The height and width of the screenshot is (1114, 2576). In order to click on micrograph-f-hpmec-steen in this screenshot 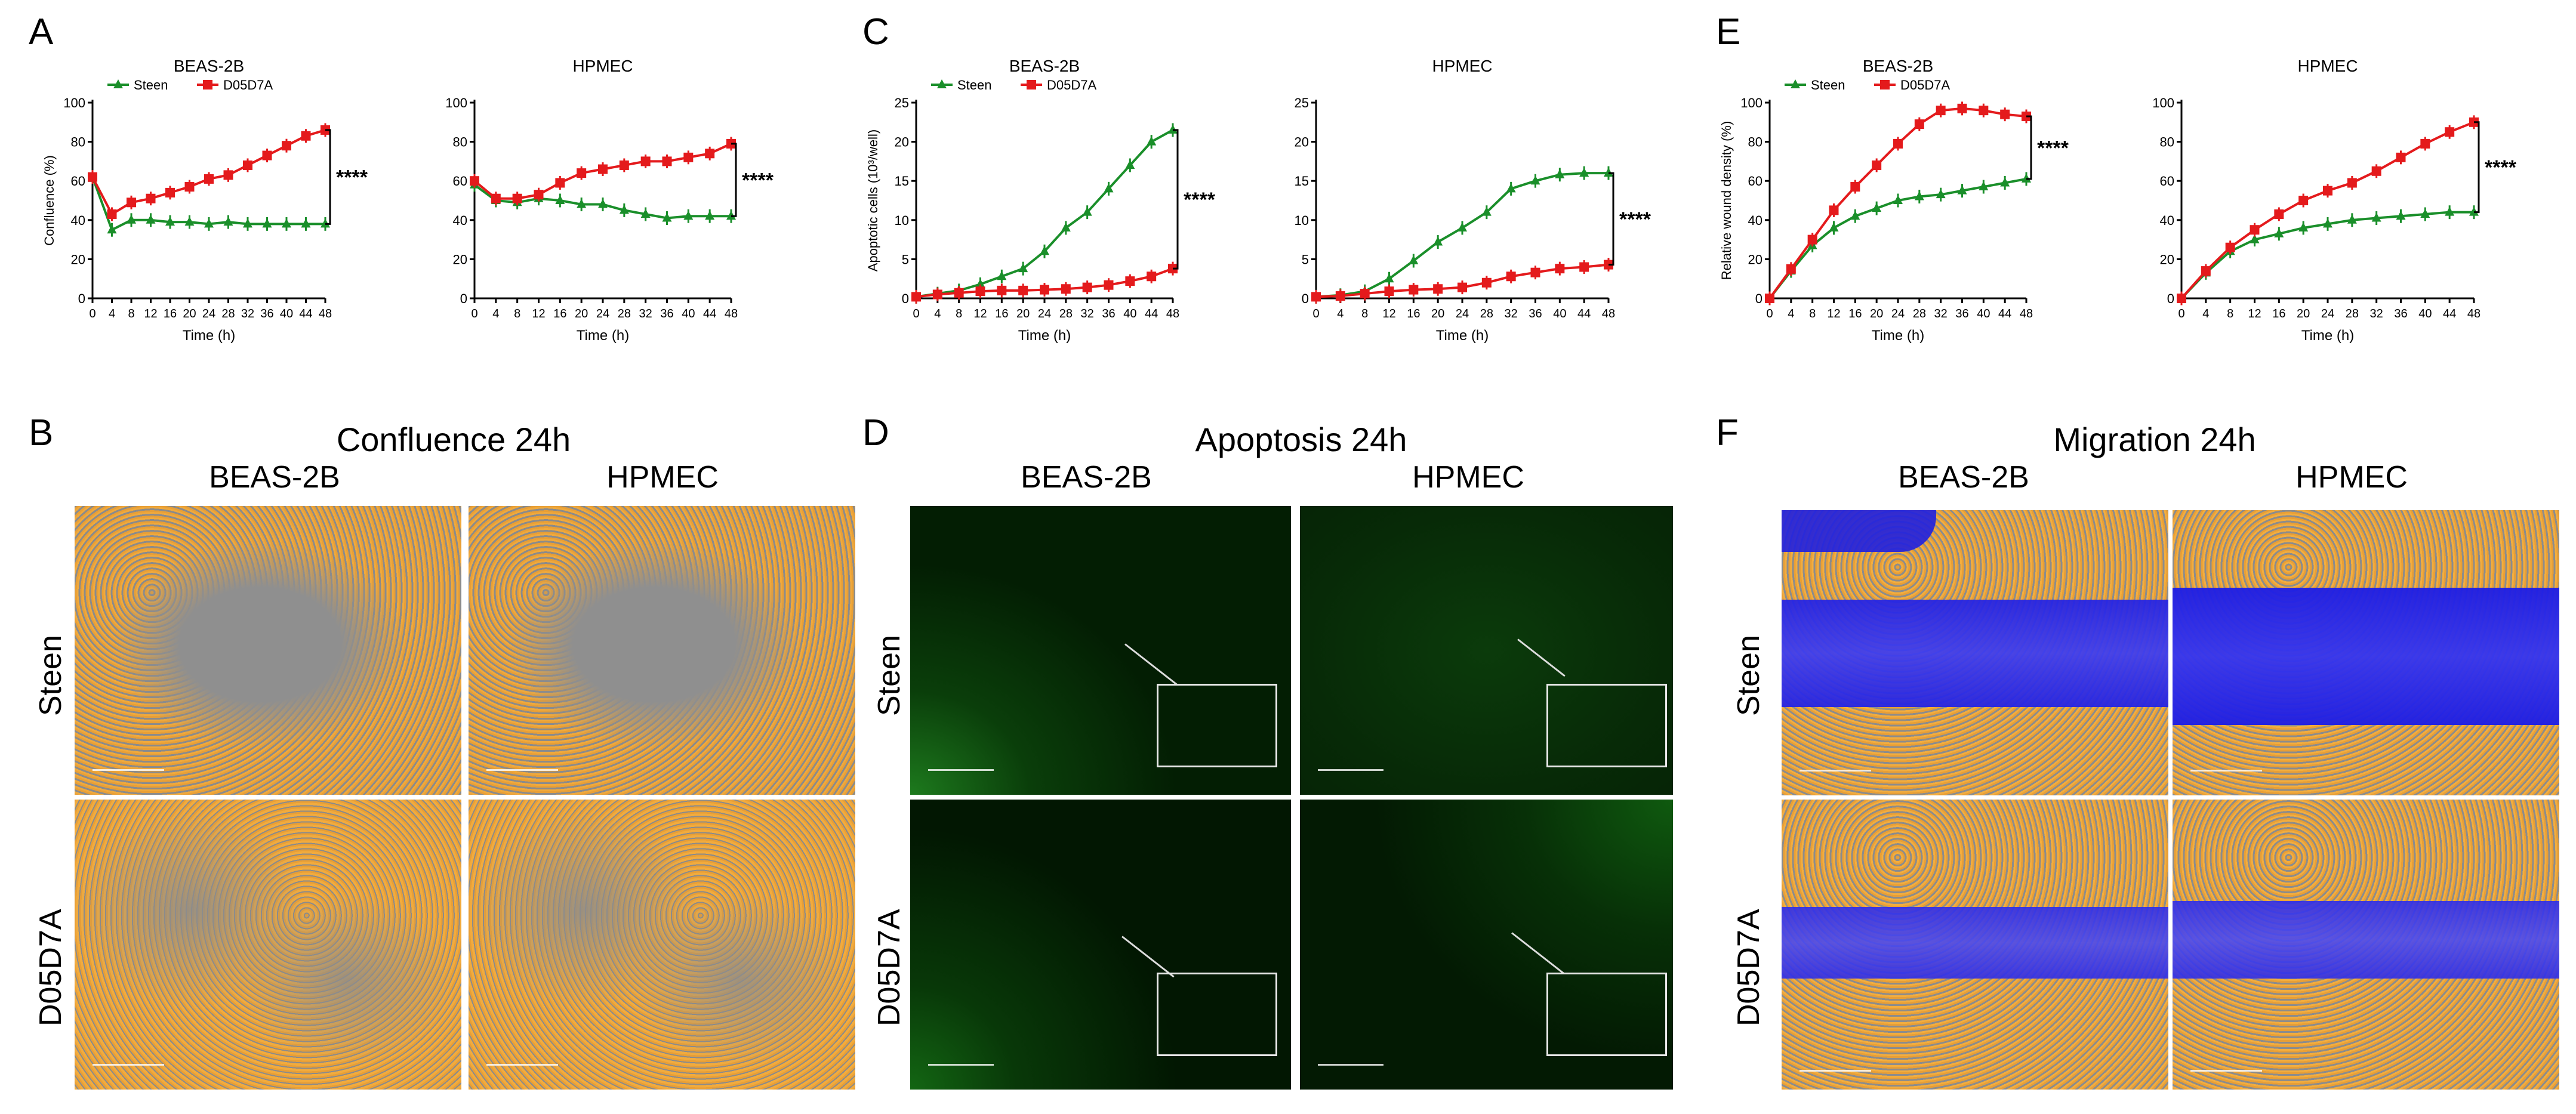, I will do `click(2366, 652)`.